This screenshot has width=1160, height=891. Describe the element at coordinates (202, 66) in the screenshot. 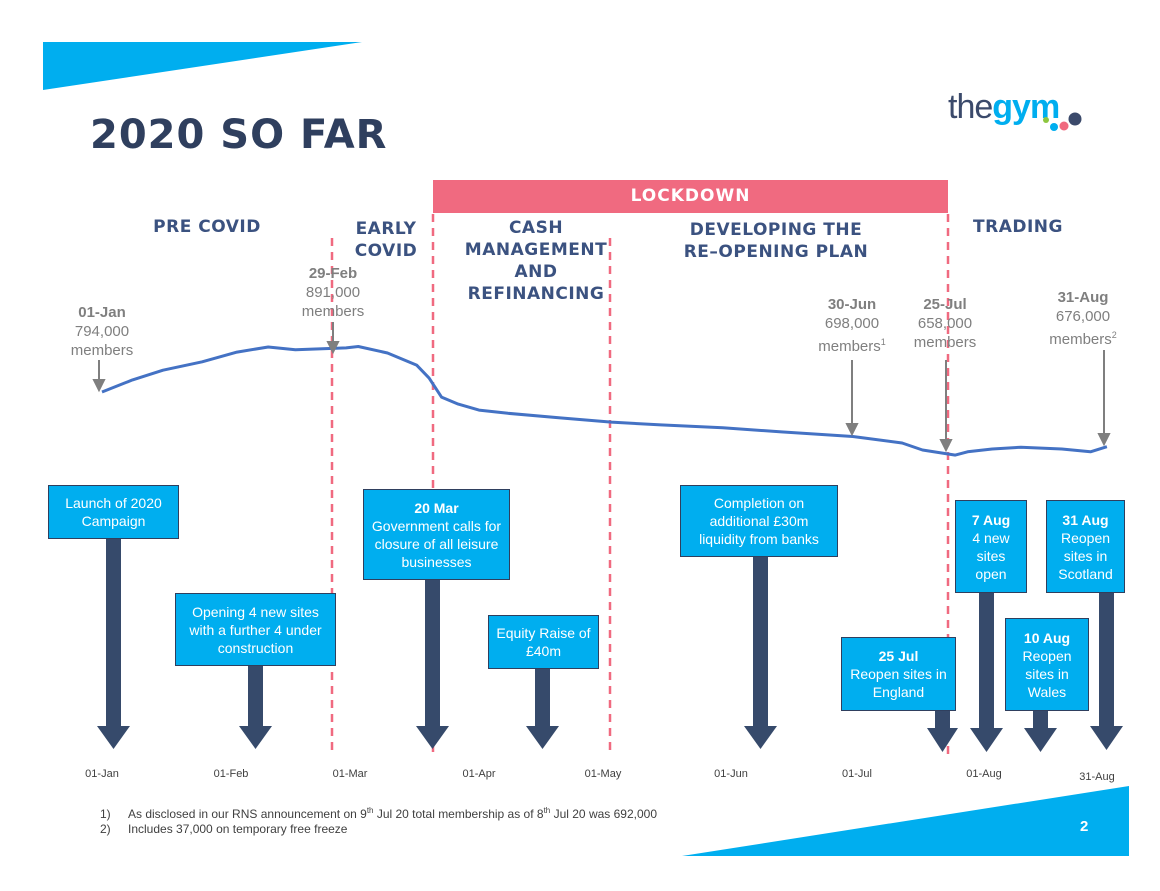

I see `top-accent-stripe` at that location.